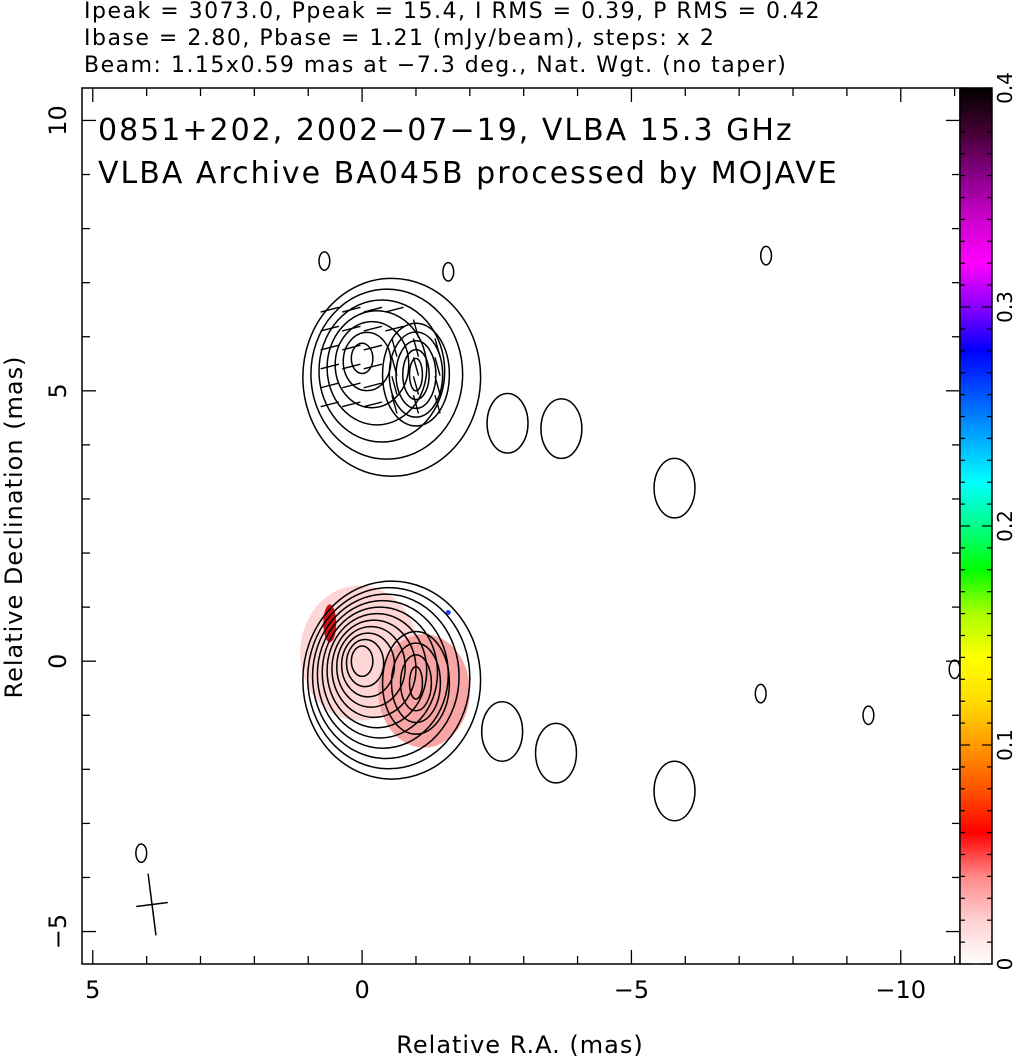 The width and height of the screenshot is (1021, 1060). I want to click on y-tick-label: −5, so click(58, 931).